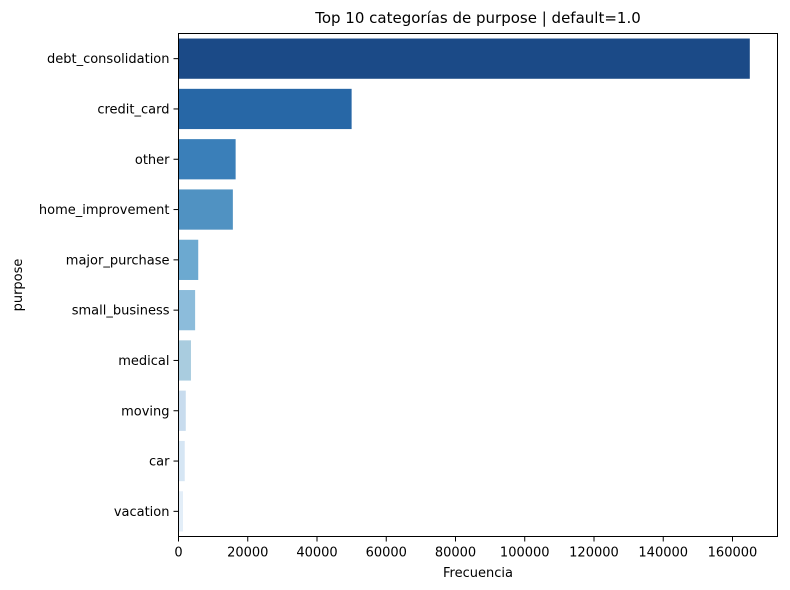  What do you see at coordinates (663, 553) in the screenshot?
I see `x-tick-label: 140000` at bounding box center [663, 553].